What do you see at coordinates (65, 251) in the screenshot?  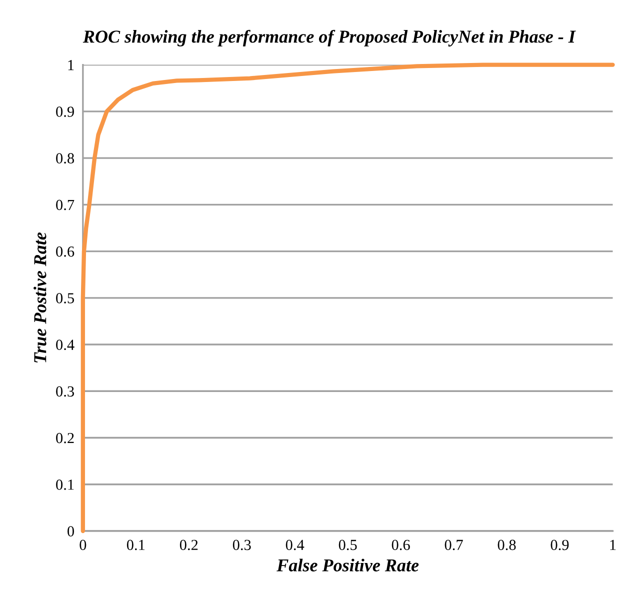 I see `y-tick-label: 0.6` at bounding box center [65, 251].